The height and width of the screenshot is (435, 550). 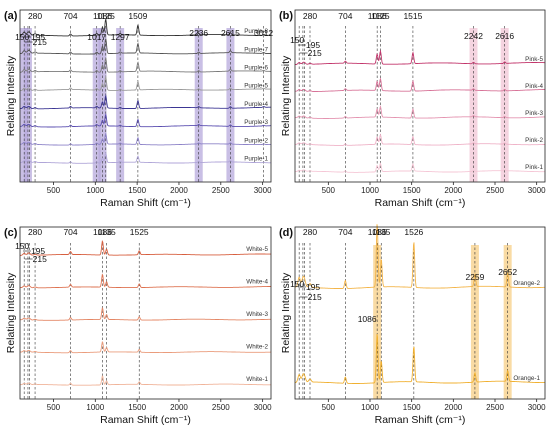 I want to click on series-label: Purple-3, so click(x=256, y=122).